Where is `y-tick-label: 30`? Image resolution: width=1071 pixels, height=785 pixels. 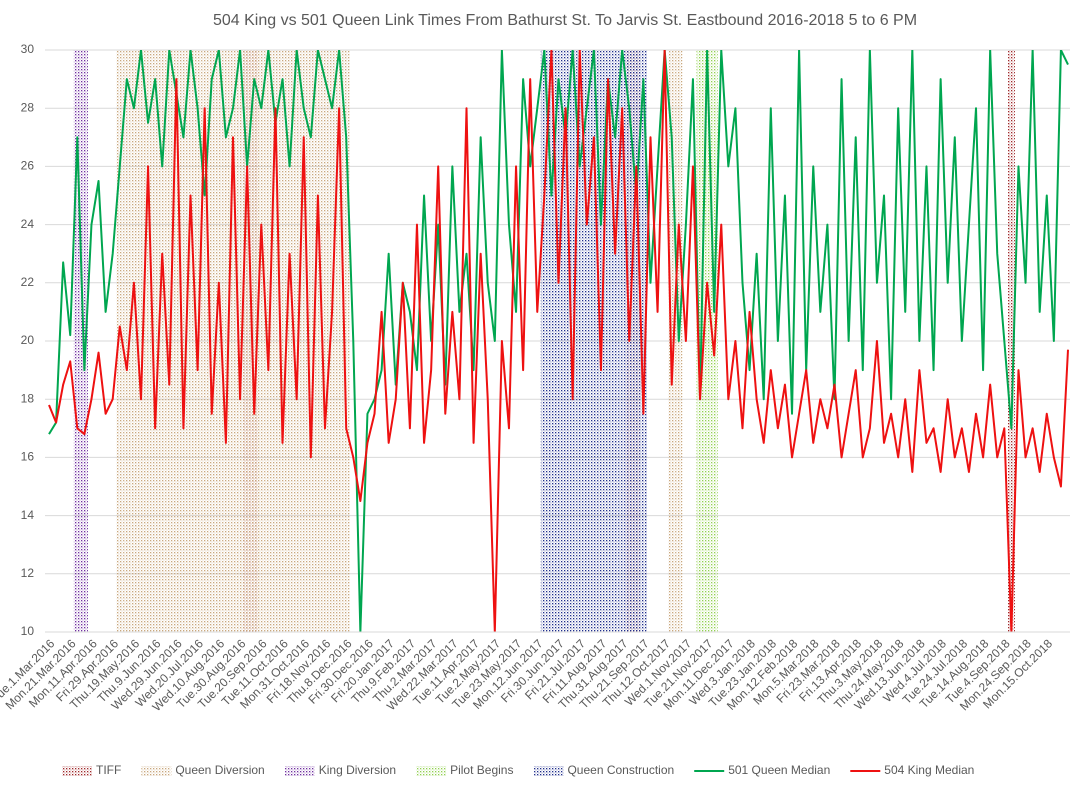 y-tick-label: 30 is located at coordinates (28, 49).